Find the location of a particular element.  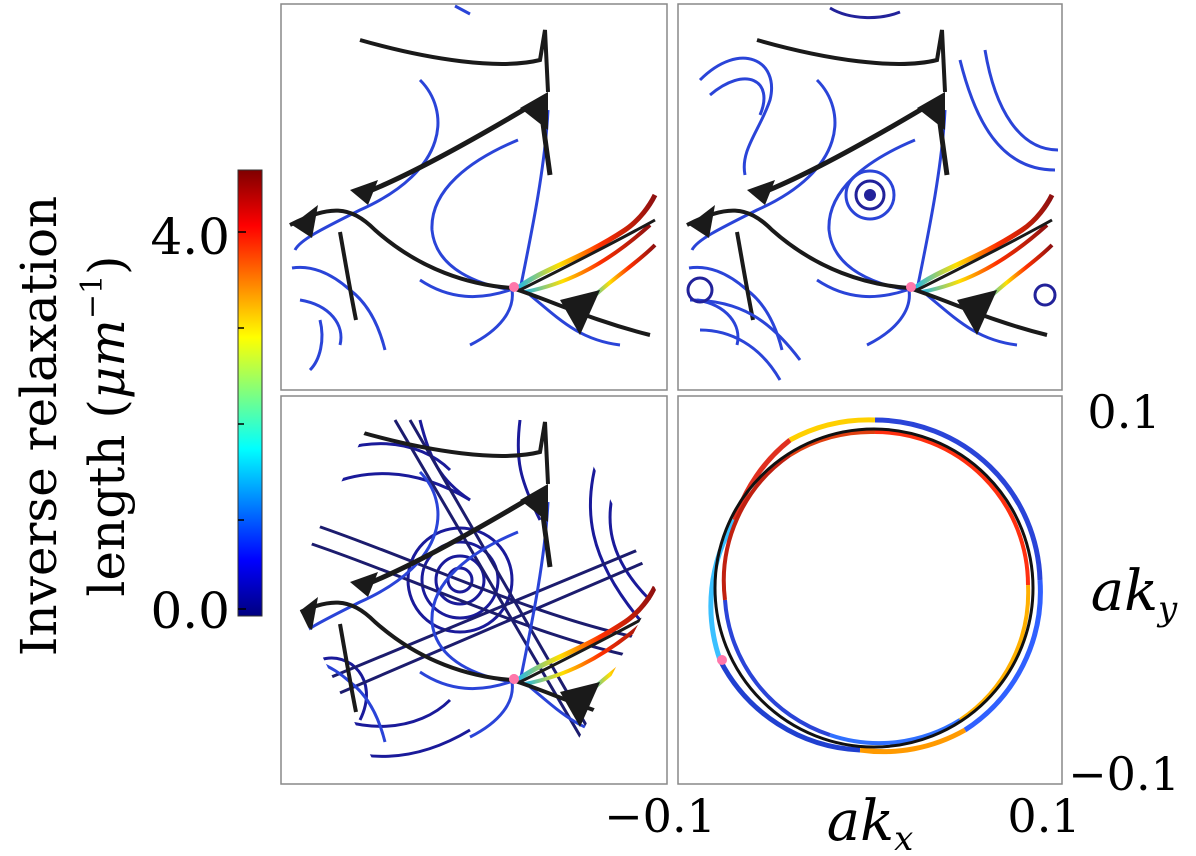

colorbar-ticks is located at coordinates (242, 420).